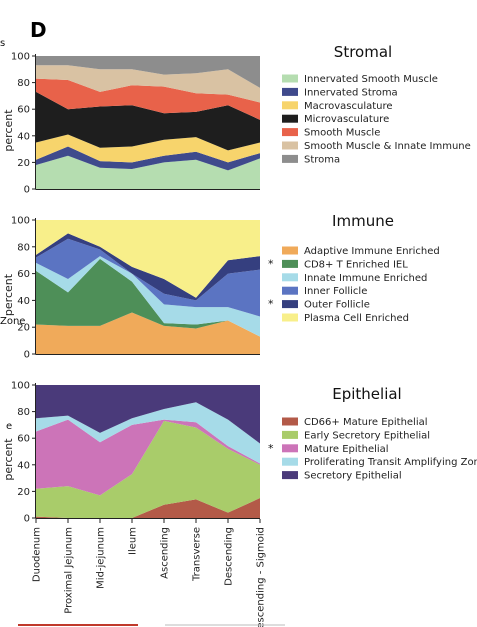  Describe the element at coordinates (290, 91) in the screenshot. I see `legend-swatch-innervated-stroma` at that location.